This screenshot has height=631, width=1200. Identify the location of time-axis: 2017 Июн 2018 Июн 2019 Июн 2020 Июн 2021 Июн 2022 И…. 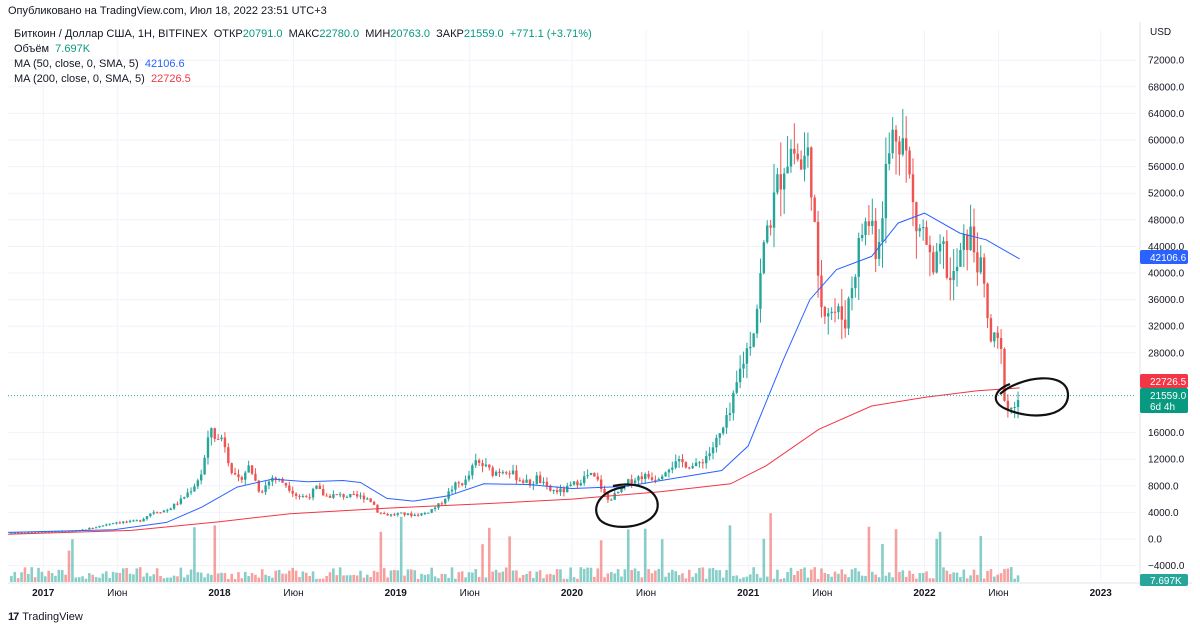
(600, 590).